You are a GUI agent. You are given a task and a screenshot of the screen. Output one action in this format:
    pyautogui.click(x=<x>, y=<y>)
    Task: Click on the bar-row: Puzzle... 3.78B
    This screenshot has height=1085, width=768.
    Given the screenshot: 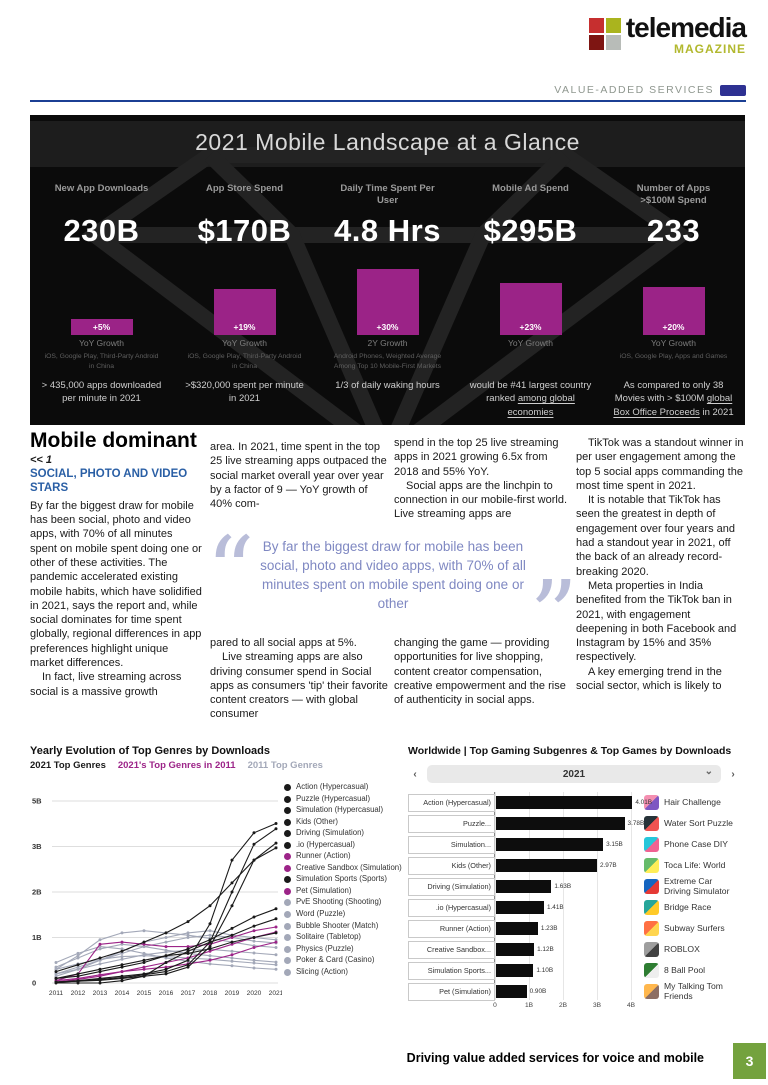 What is the action you would take?
    pyautogui.click(x=526, y=823)
    